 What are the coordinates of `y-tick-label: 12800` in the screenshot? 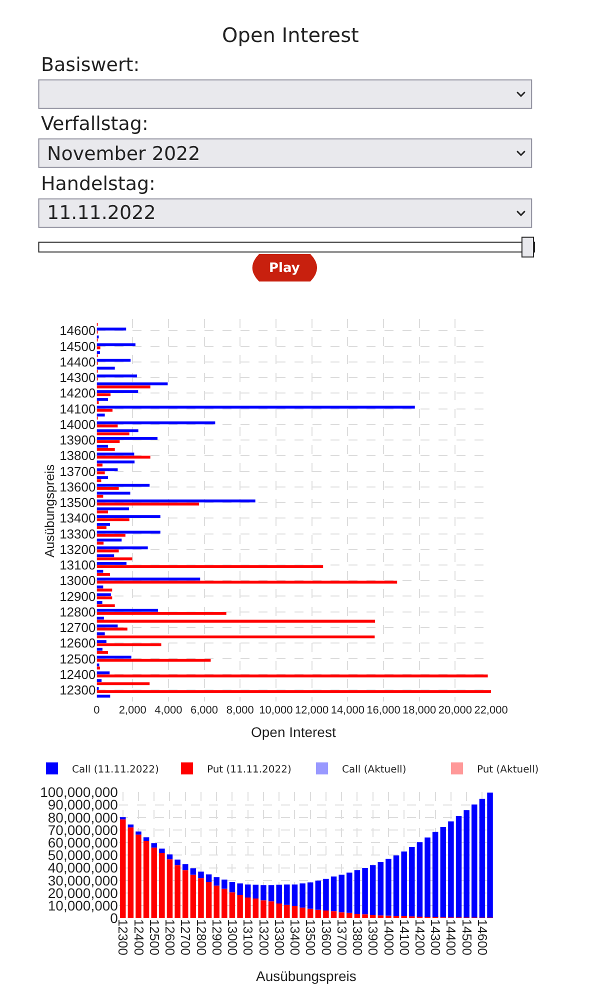 It's located at (78, 612).